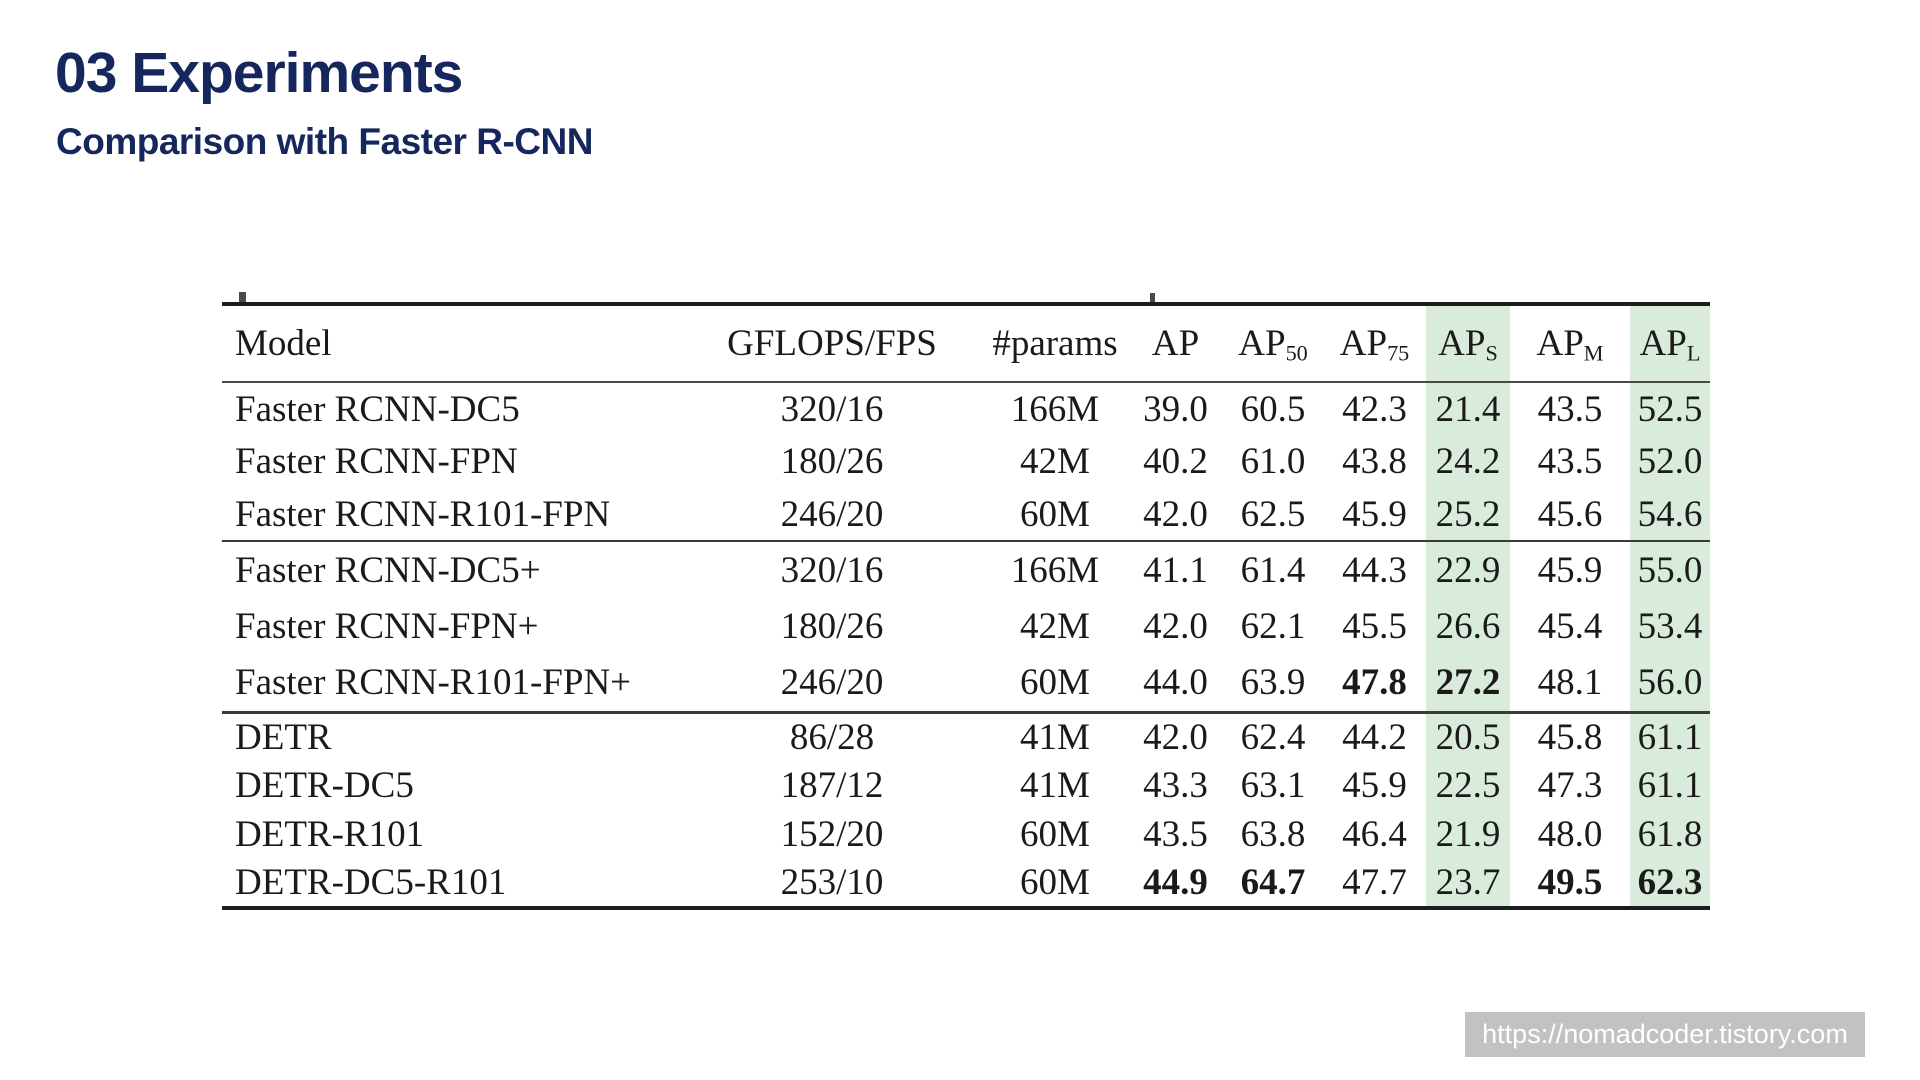 This screenshot has width=1920, height=1080. Describe the element at coordinates (371, 882) in the screenshot. I see `model-name-cell: DETR-DC5-R101` at that location.